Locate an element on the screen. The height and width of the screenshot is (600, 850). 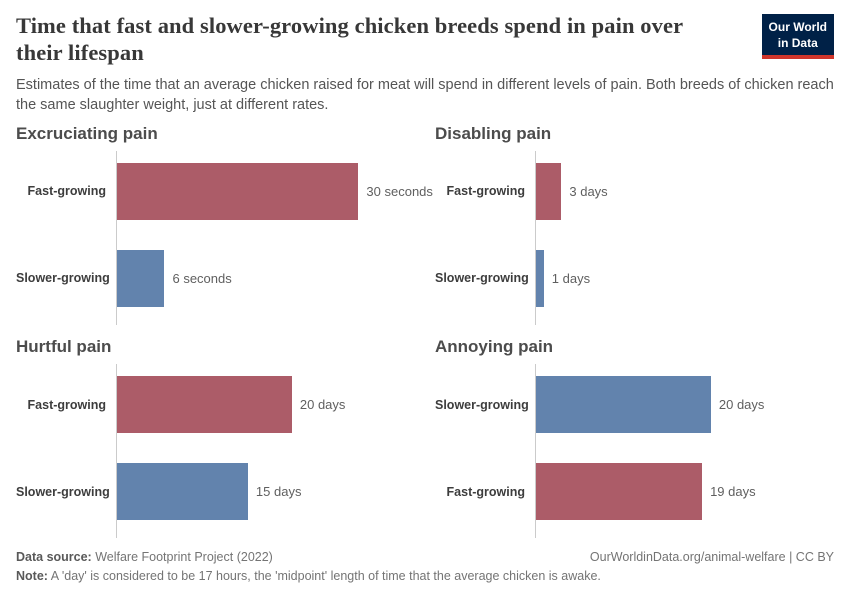
bar-row: Slower-growing 1 days is located at coordinates (634, 278).